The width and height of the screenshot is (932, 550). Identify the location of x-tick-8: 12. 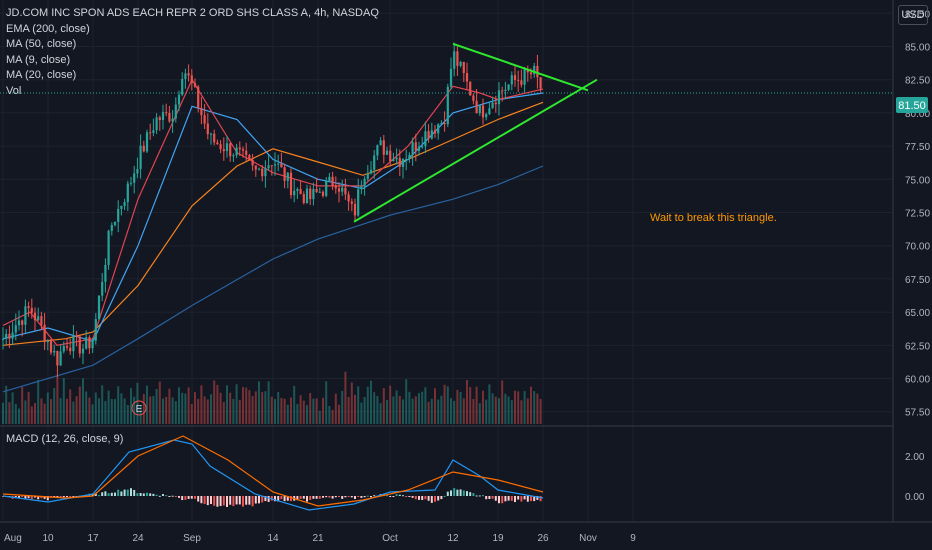
(453, 538).